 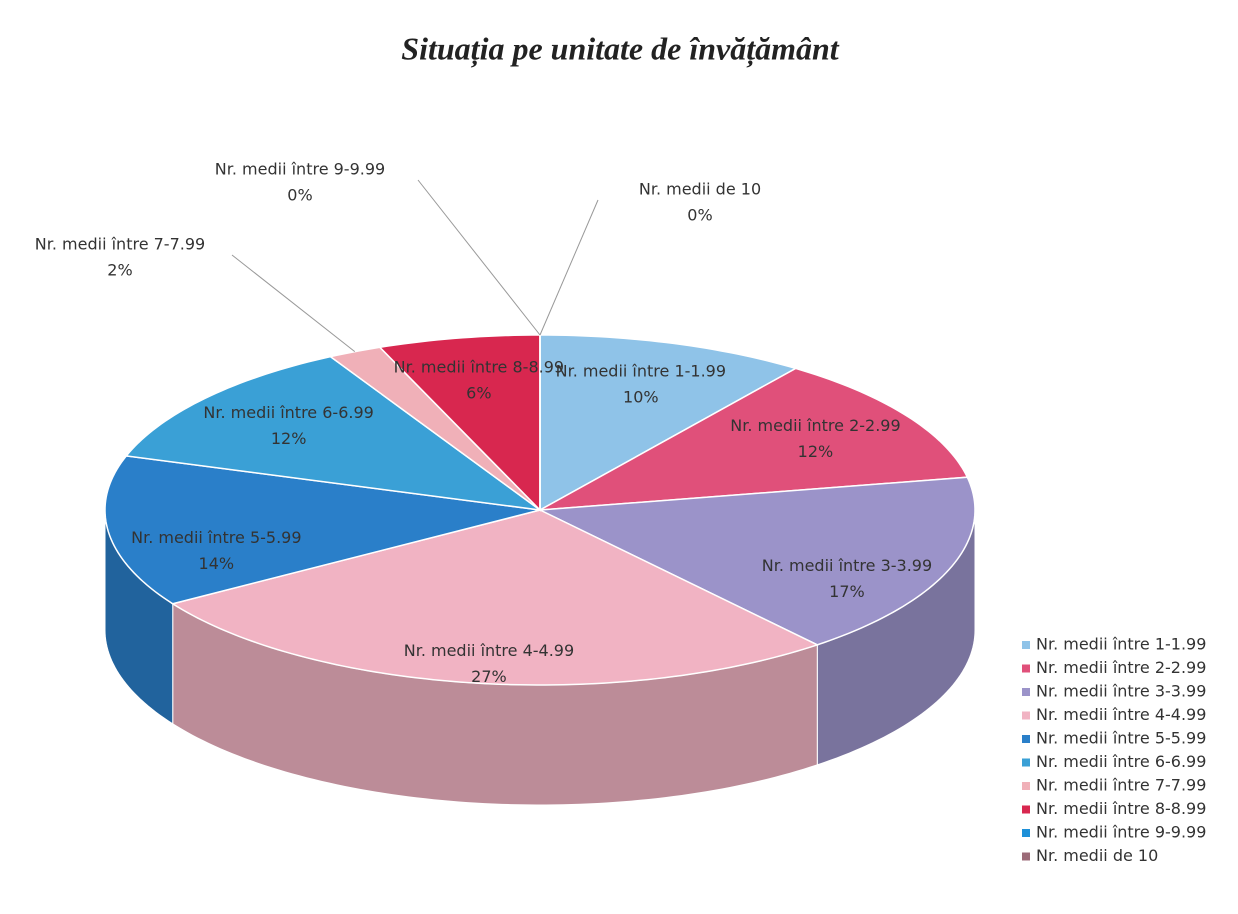 What do you see at coordinates (119, 270) in the screenshot?
I see `data-label: 2%` at bounding box center [119, 270].